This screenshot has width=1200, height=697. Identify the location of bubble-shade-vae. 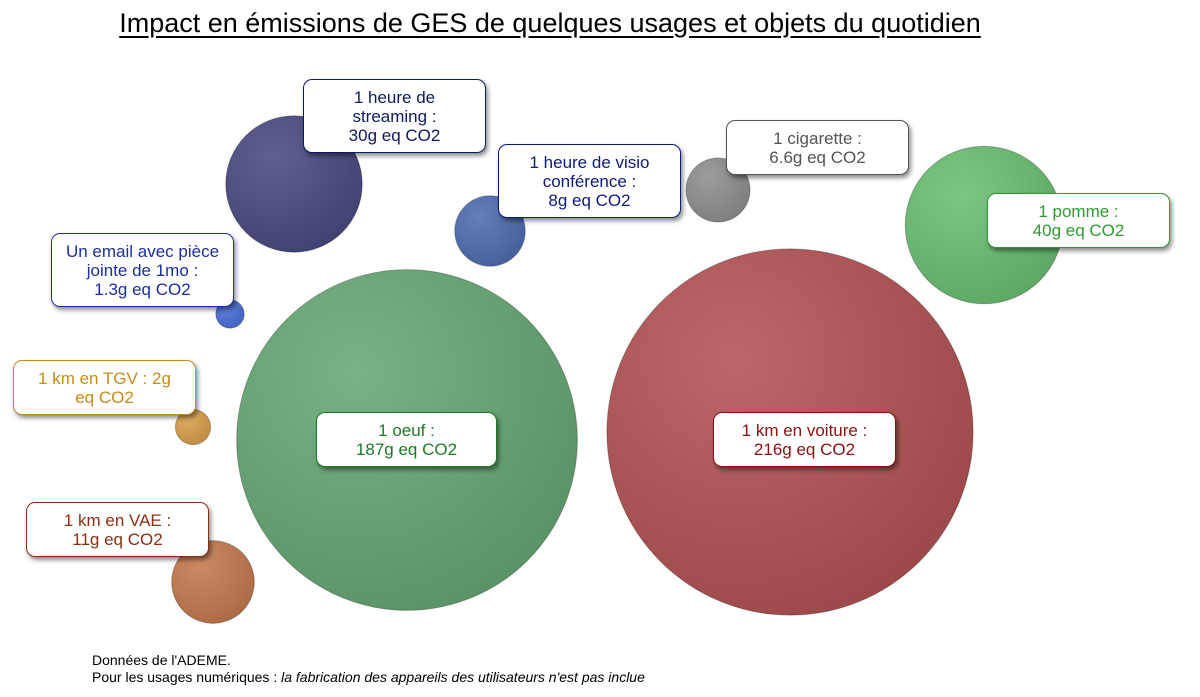
(213, 582).